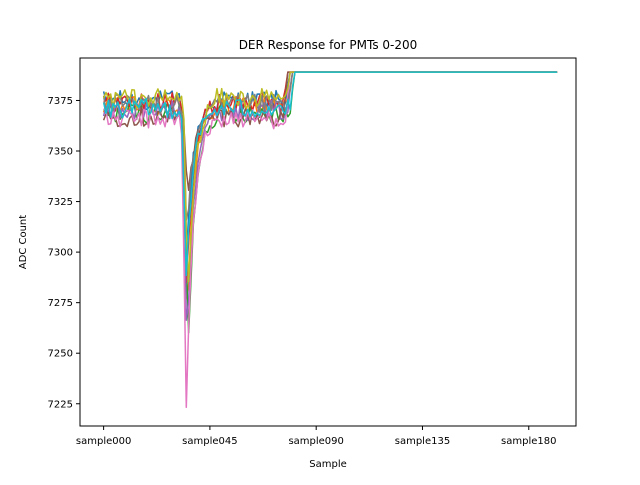 The width and height of the screenshot is (640, 485). I want to click on chart-title: DER Response for PMTs 0-200, so click(328, 45).